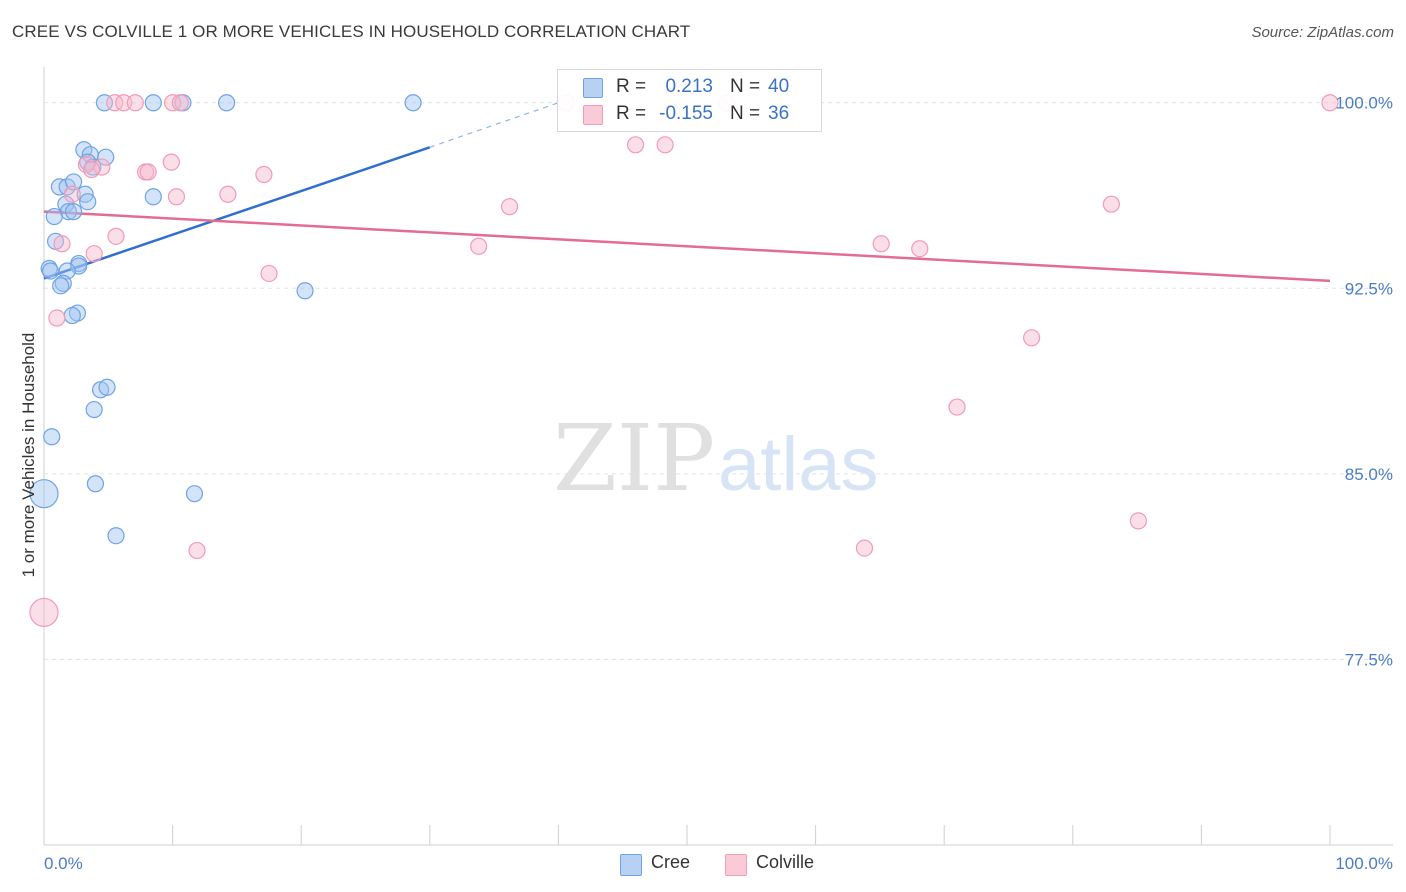 This screenshot has height=892, width=1406. I want to click on y-tick-label: 85.0%, so click(1369, 474).